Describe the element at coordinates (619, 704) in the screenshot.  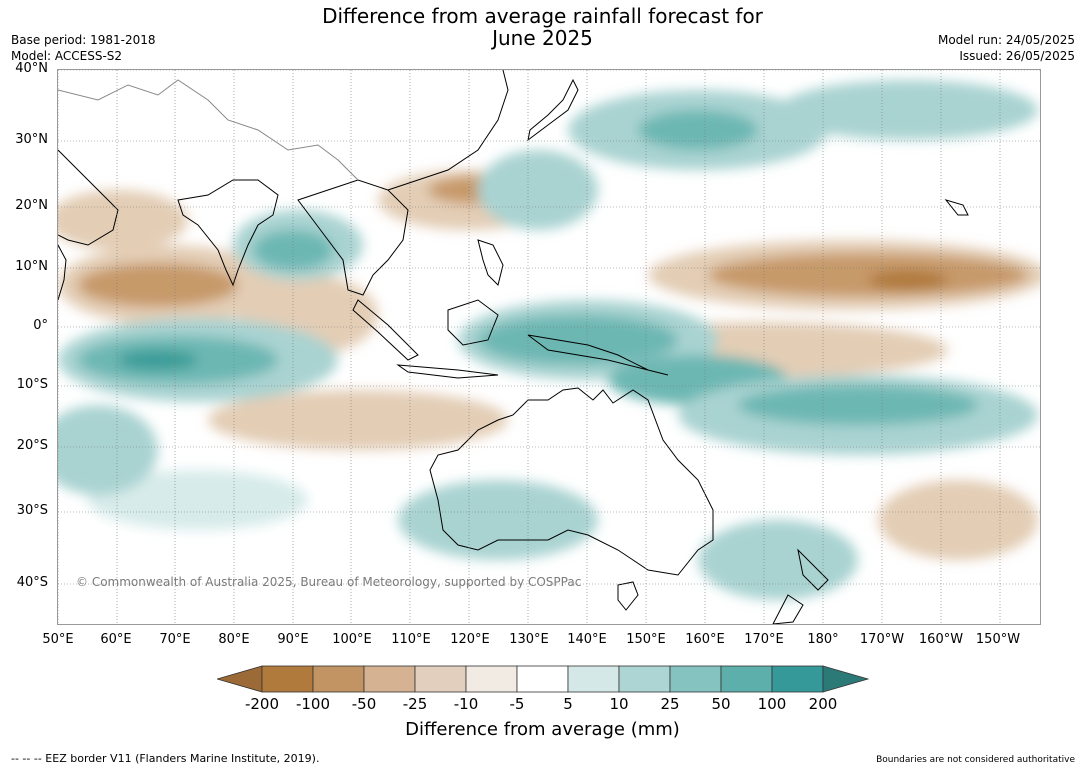
I see `colorbar-label: 10` at that location.